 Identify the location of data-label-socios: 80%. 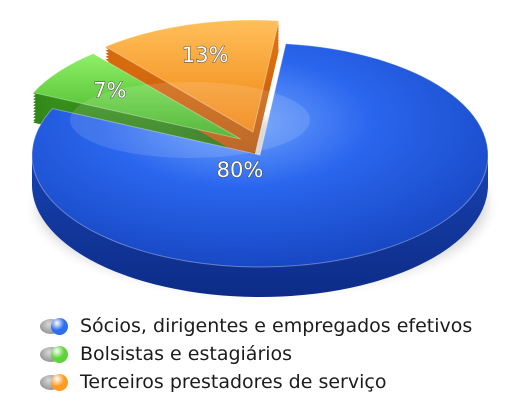
(240, 170).